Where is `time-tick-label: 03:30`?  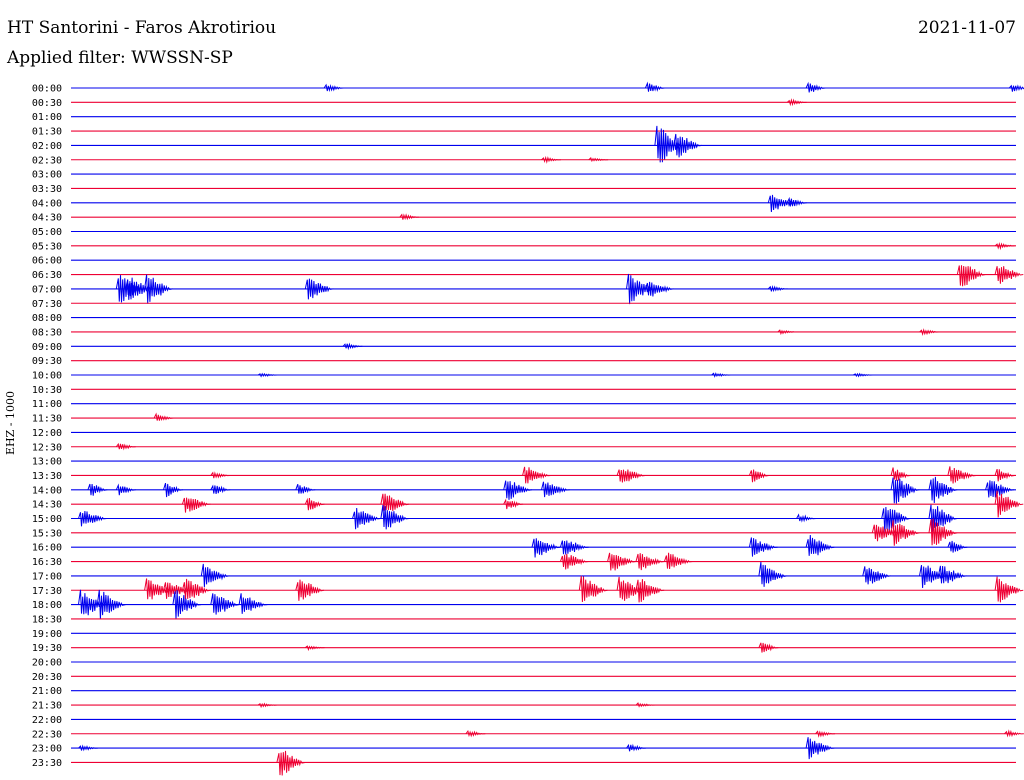 time-tick-label: 03:30 is located at coordinates (47, 189).